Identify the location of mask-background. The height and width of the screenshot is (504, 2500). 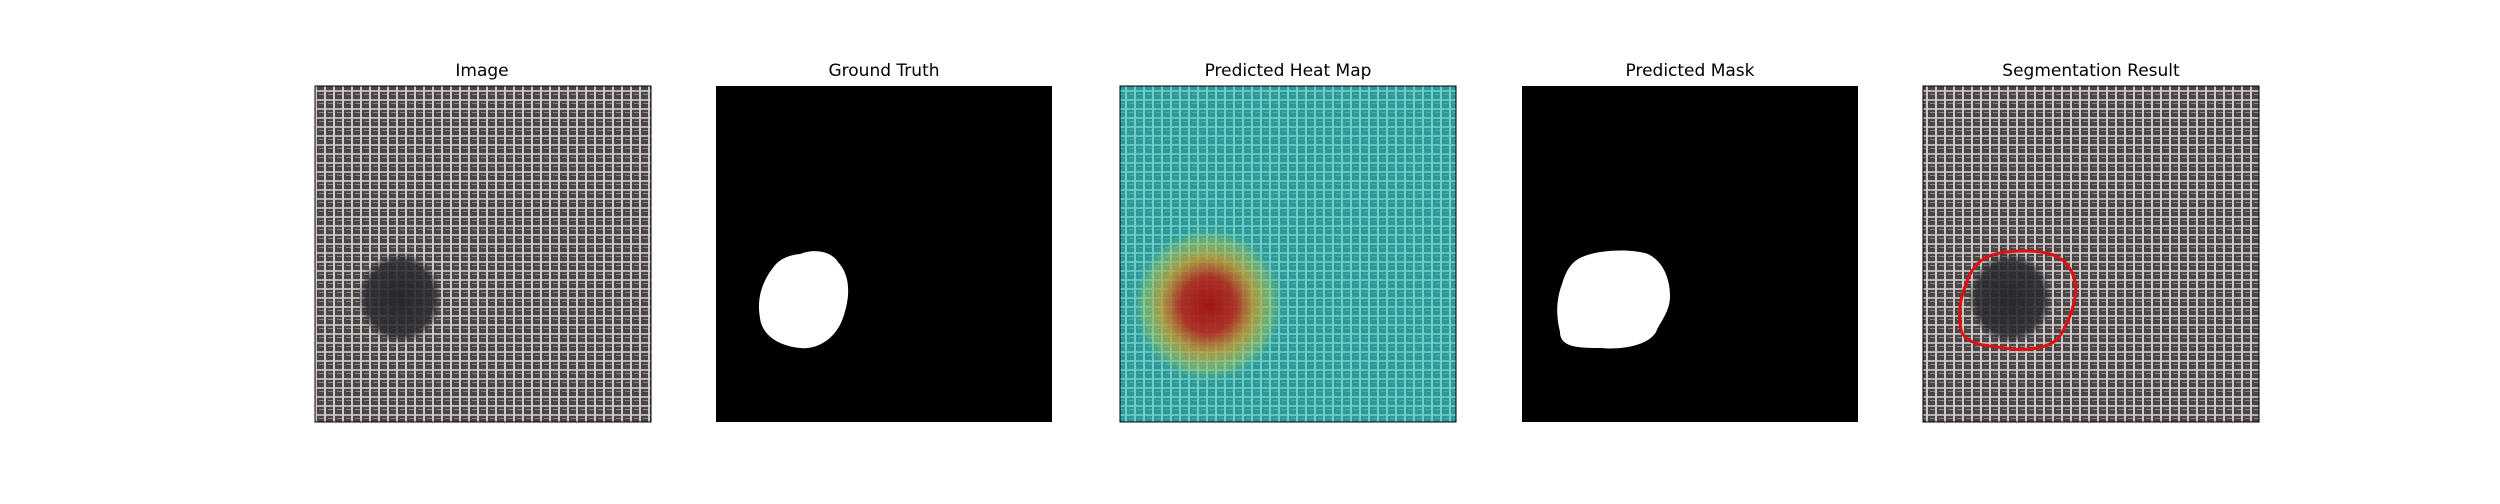
(1690, 254).